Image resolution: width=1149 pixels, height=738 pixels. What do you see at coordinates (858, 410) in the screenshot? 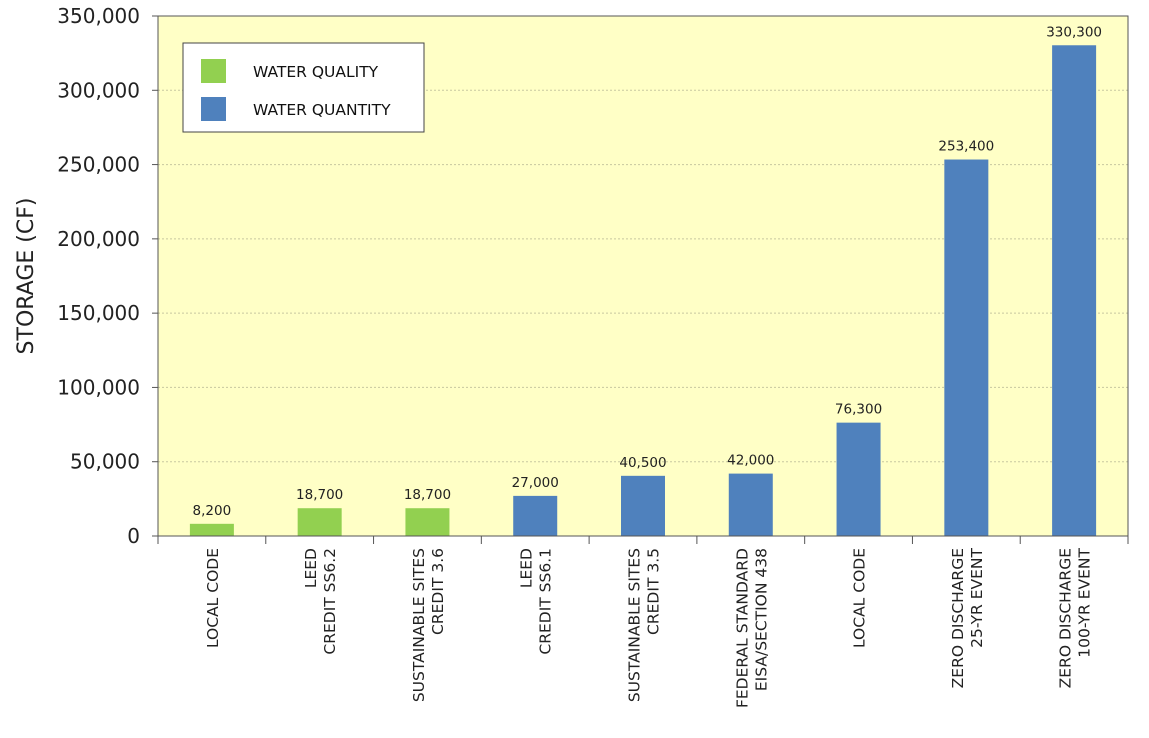
I see `data-label: 76,300` at bounding box center [858, 410].